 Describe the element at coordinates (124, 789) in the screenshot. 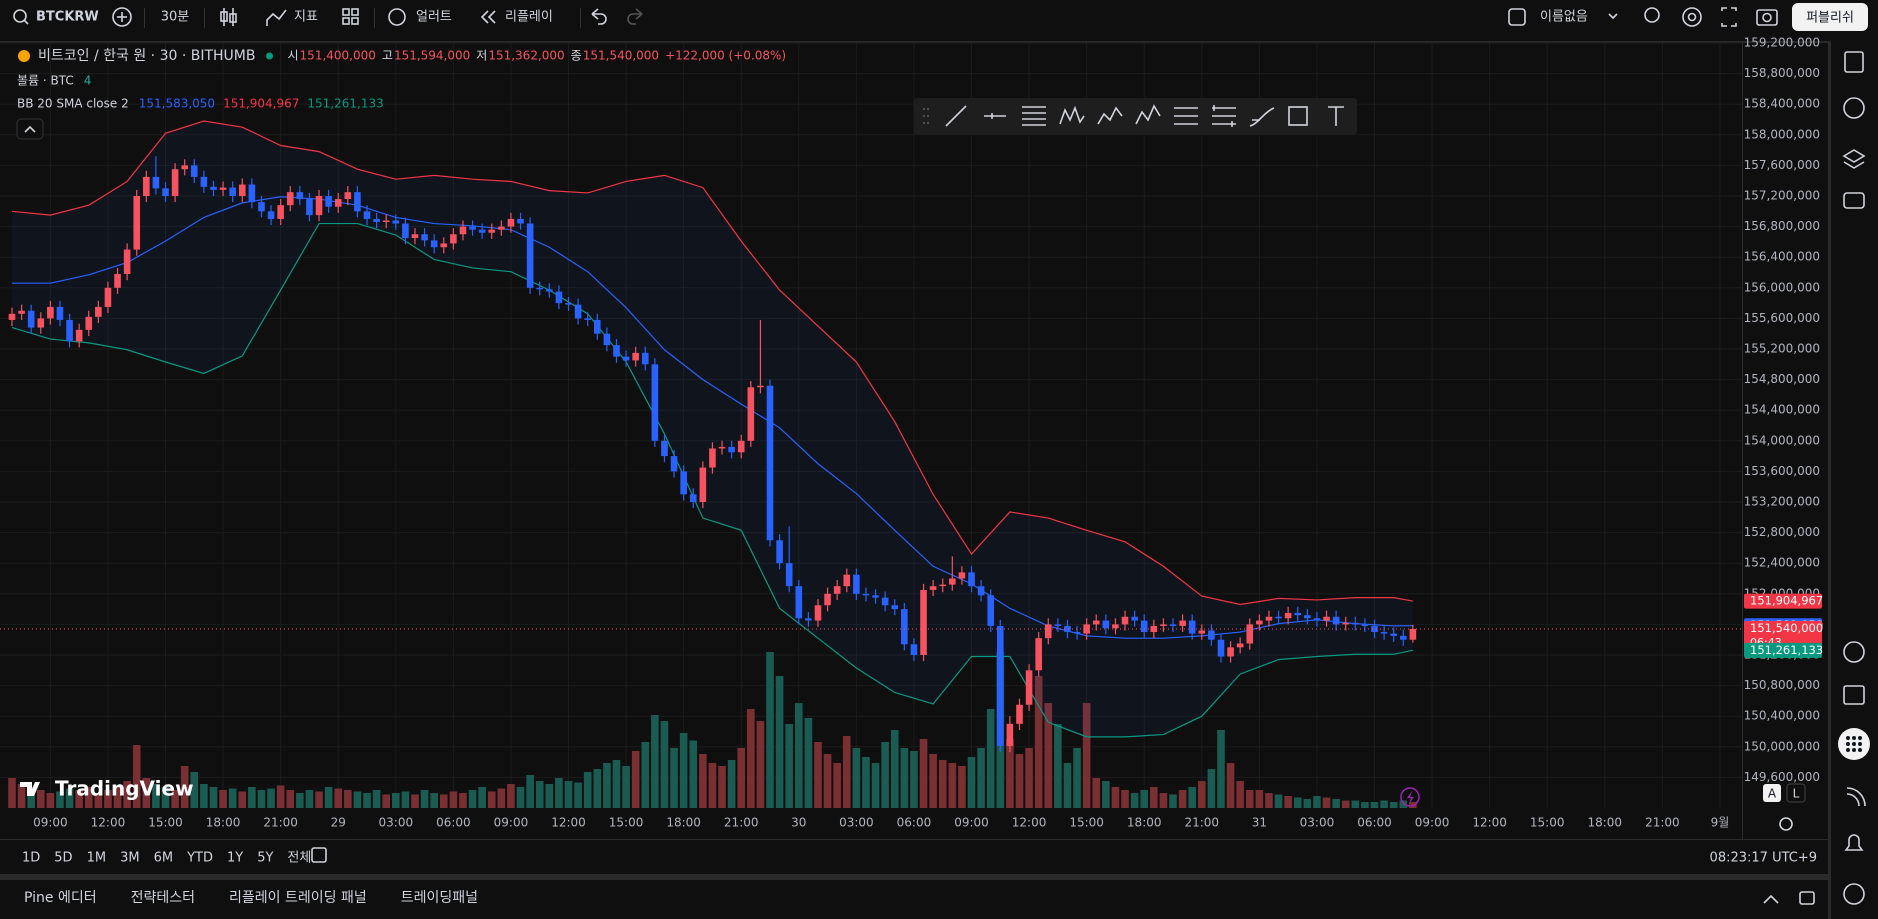

I see `logo-text: TradingView` at that location.